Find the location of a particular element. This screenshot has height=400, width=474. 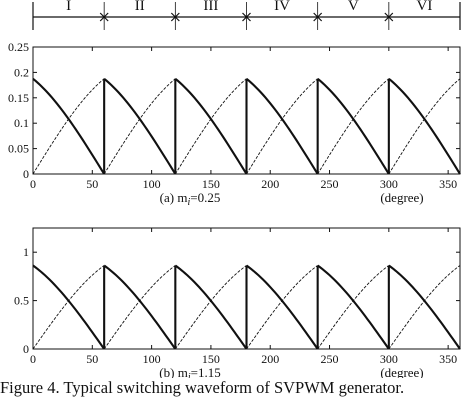

y-tick-label: 0.1 is located at coordinates (21, 123).